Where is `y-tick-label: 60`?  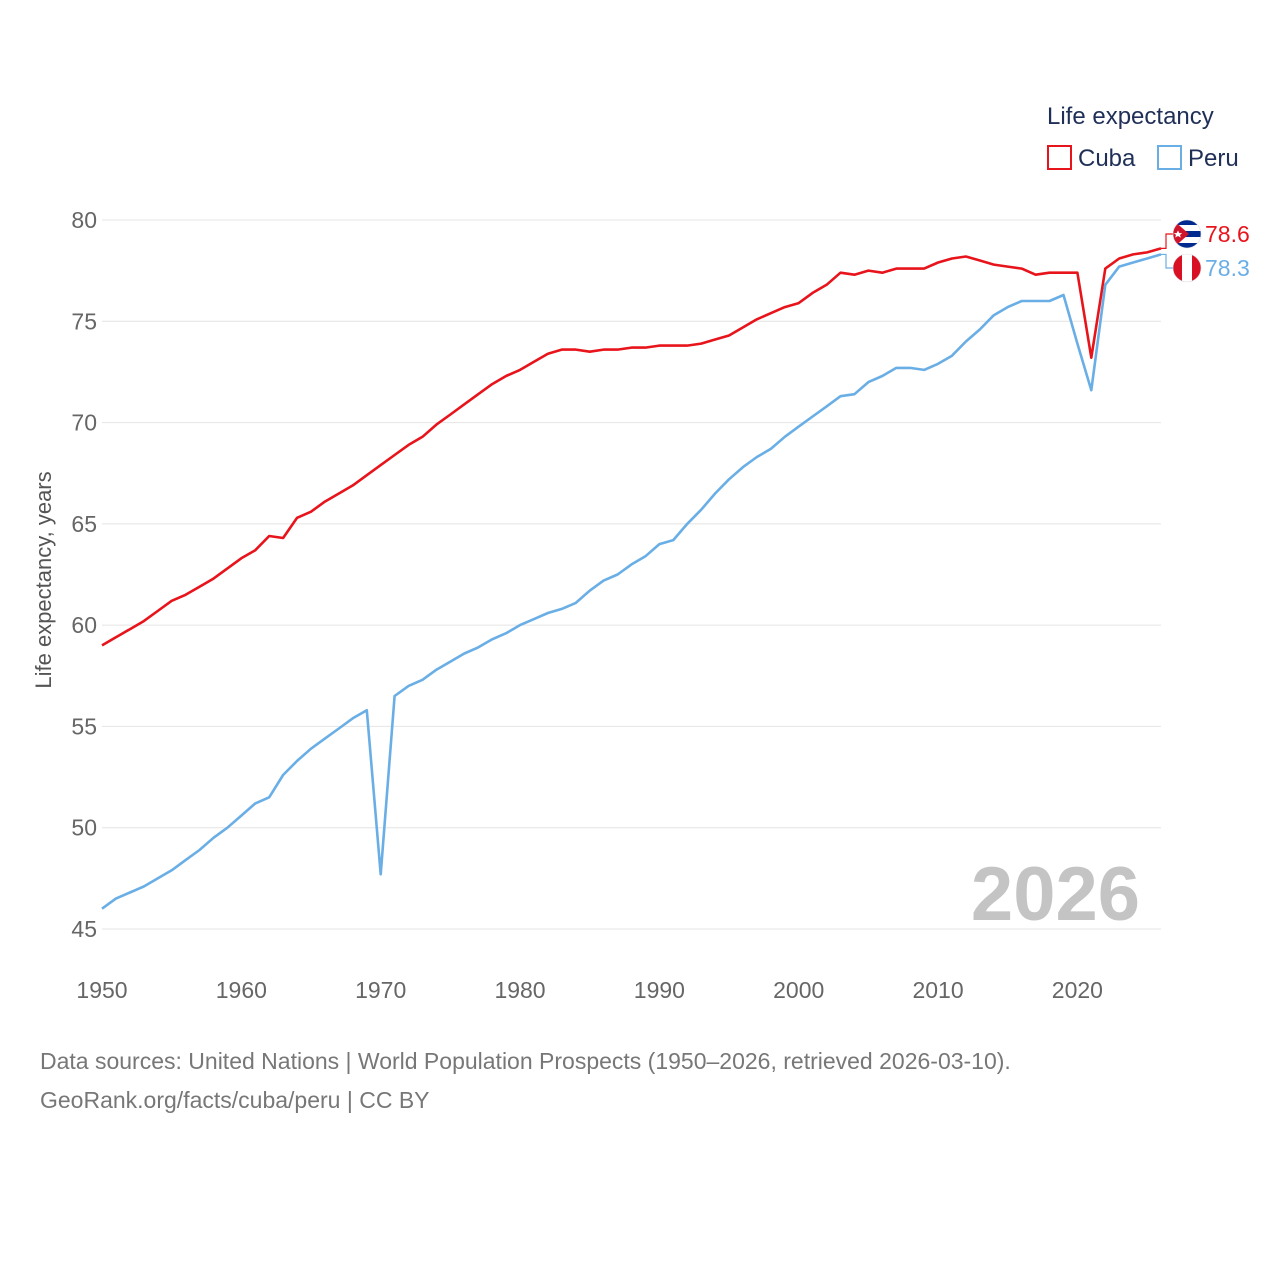
y-tick-label: 60 is located at coordinates (84, 625).